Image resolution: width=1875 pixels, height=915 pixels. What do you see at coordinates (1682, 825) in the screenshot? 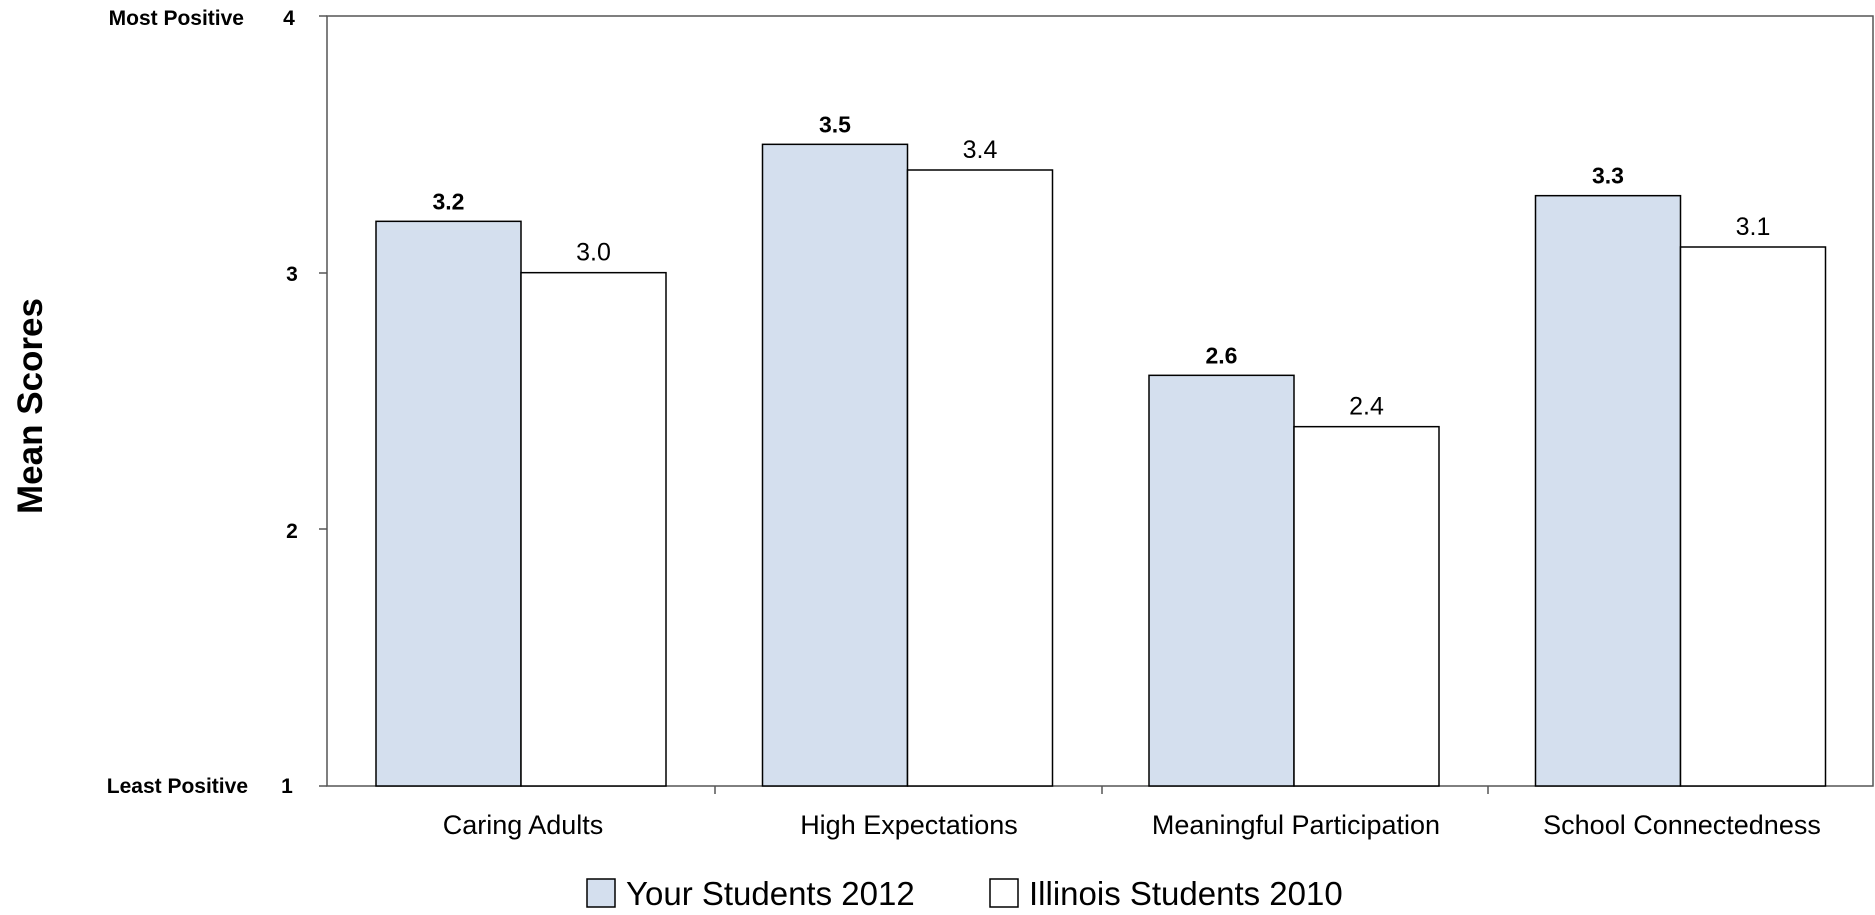
I see `x-tick-label-school-connectedness: School Connectedness` at bounding box center [1682, 825].